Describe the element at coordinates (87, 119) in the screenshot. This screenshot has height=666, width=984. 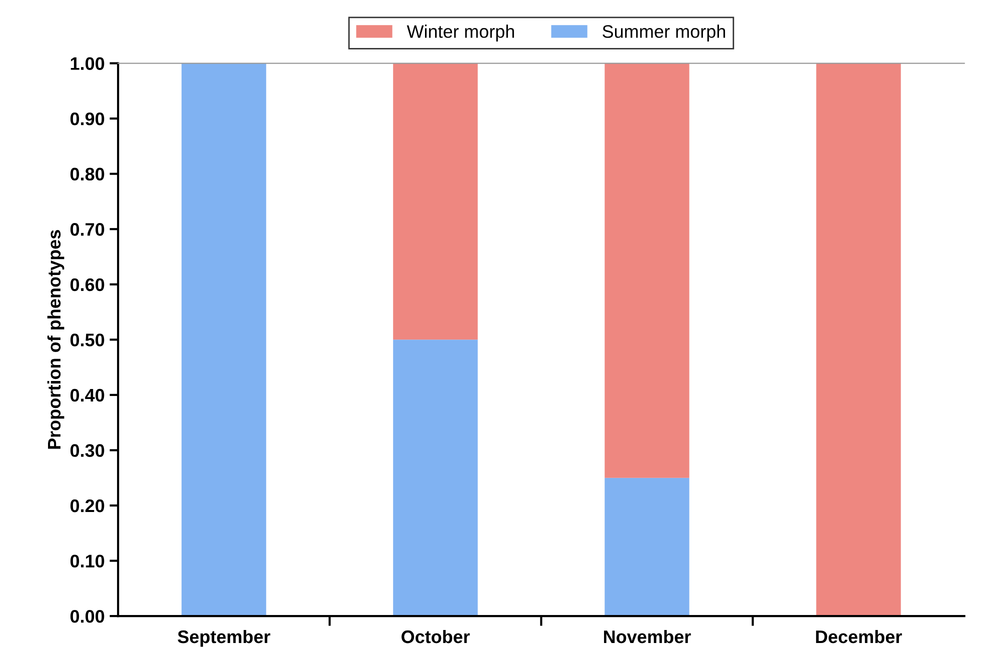
I see `y-tick-label: 0.90` at that location.